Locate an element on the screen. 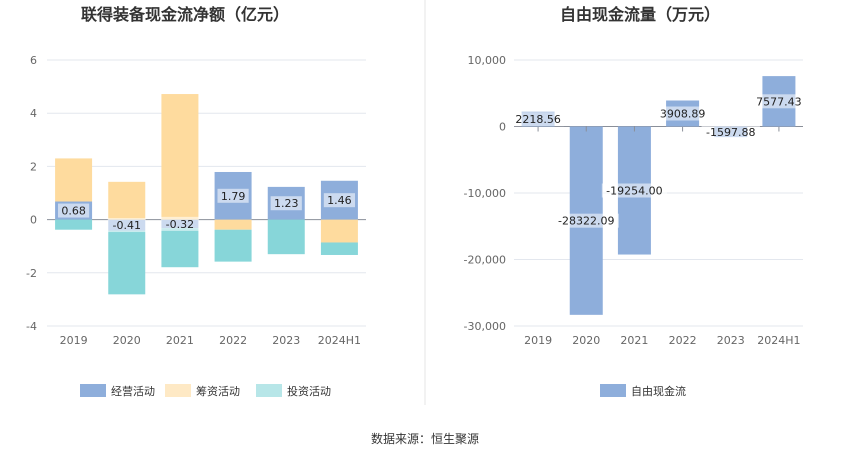 Image resolution: width=850 pixels, height=459 pixels. data-label: -0.32 is located at coordinates (180, 224).